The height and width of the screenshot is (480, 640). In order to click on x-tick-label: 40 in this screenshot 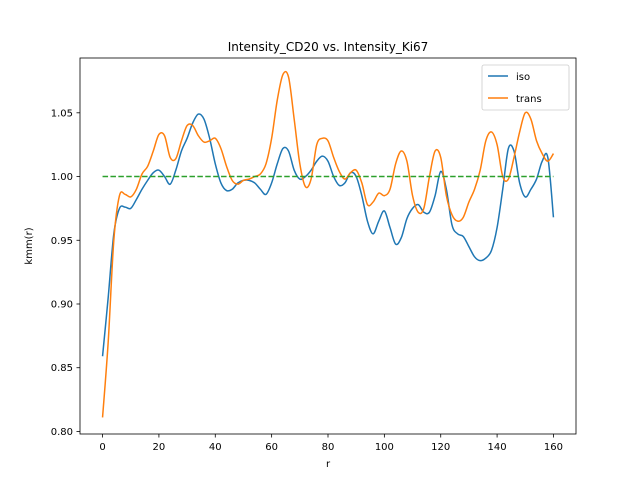, I will do `click(215, 447)`.